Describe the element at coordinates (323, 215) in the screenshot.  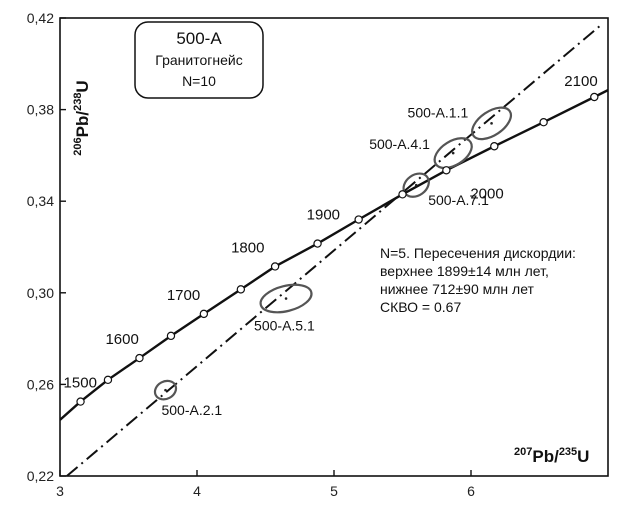
I see `age-label: 1900` at that location.